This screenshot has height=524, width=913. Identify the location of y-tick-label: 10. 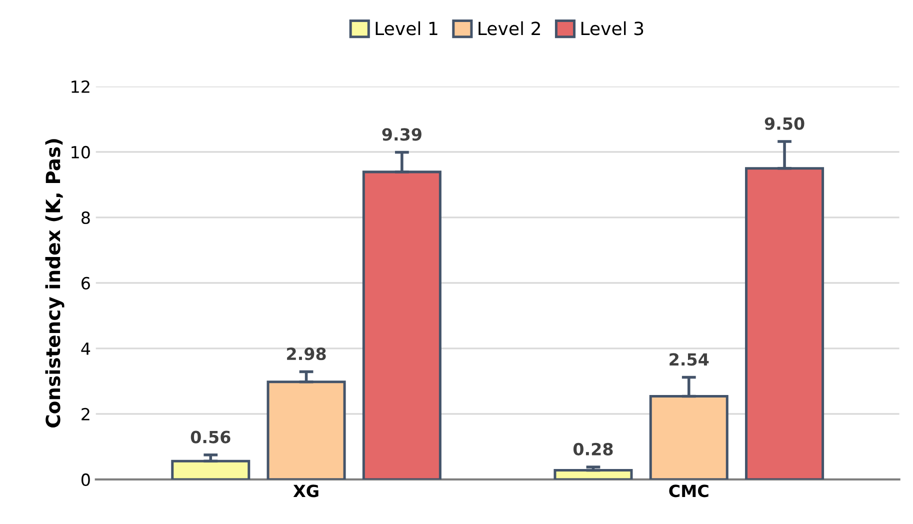
(81, 152).